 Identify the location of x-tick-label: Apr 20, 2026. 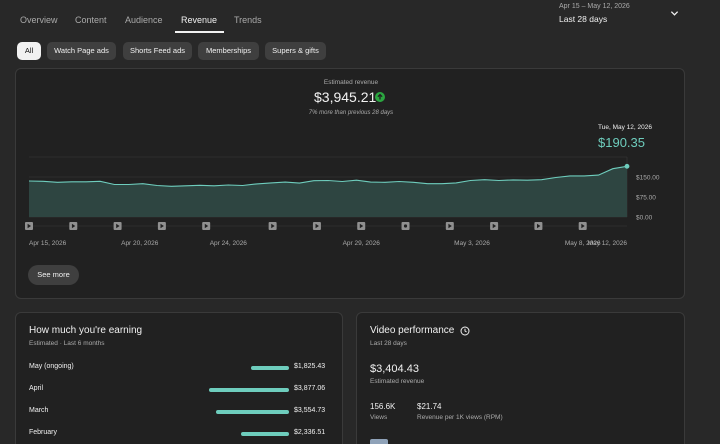
(140, 243).